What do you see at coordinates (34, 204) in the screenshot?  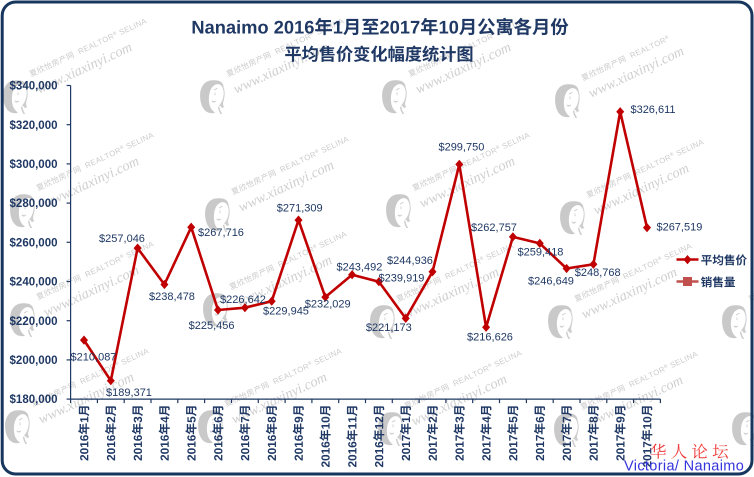 I see `svg-text: $280,000` at bounding box center [34, 204].